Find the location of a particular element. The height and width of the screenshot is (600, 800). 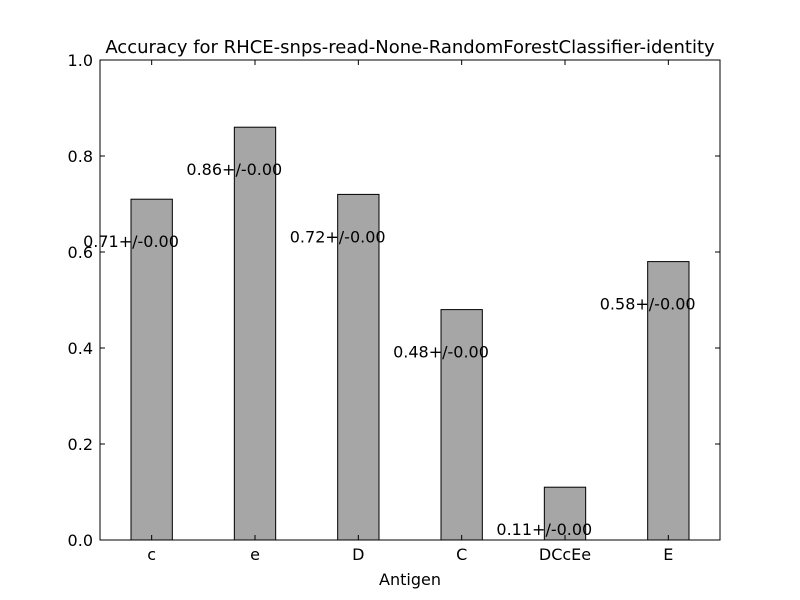

x-tick-label: C is located at coordinates (461, 554).